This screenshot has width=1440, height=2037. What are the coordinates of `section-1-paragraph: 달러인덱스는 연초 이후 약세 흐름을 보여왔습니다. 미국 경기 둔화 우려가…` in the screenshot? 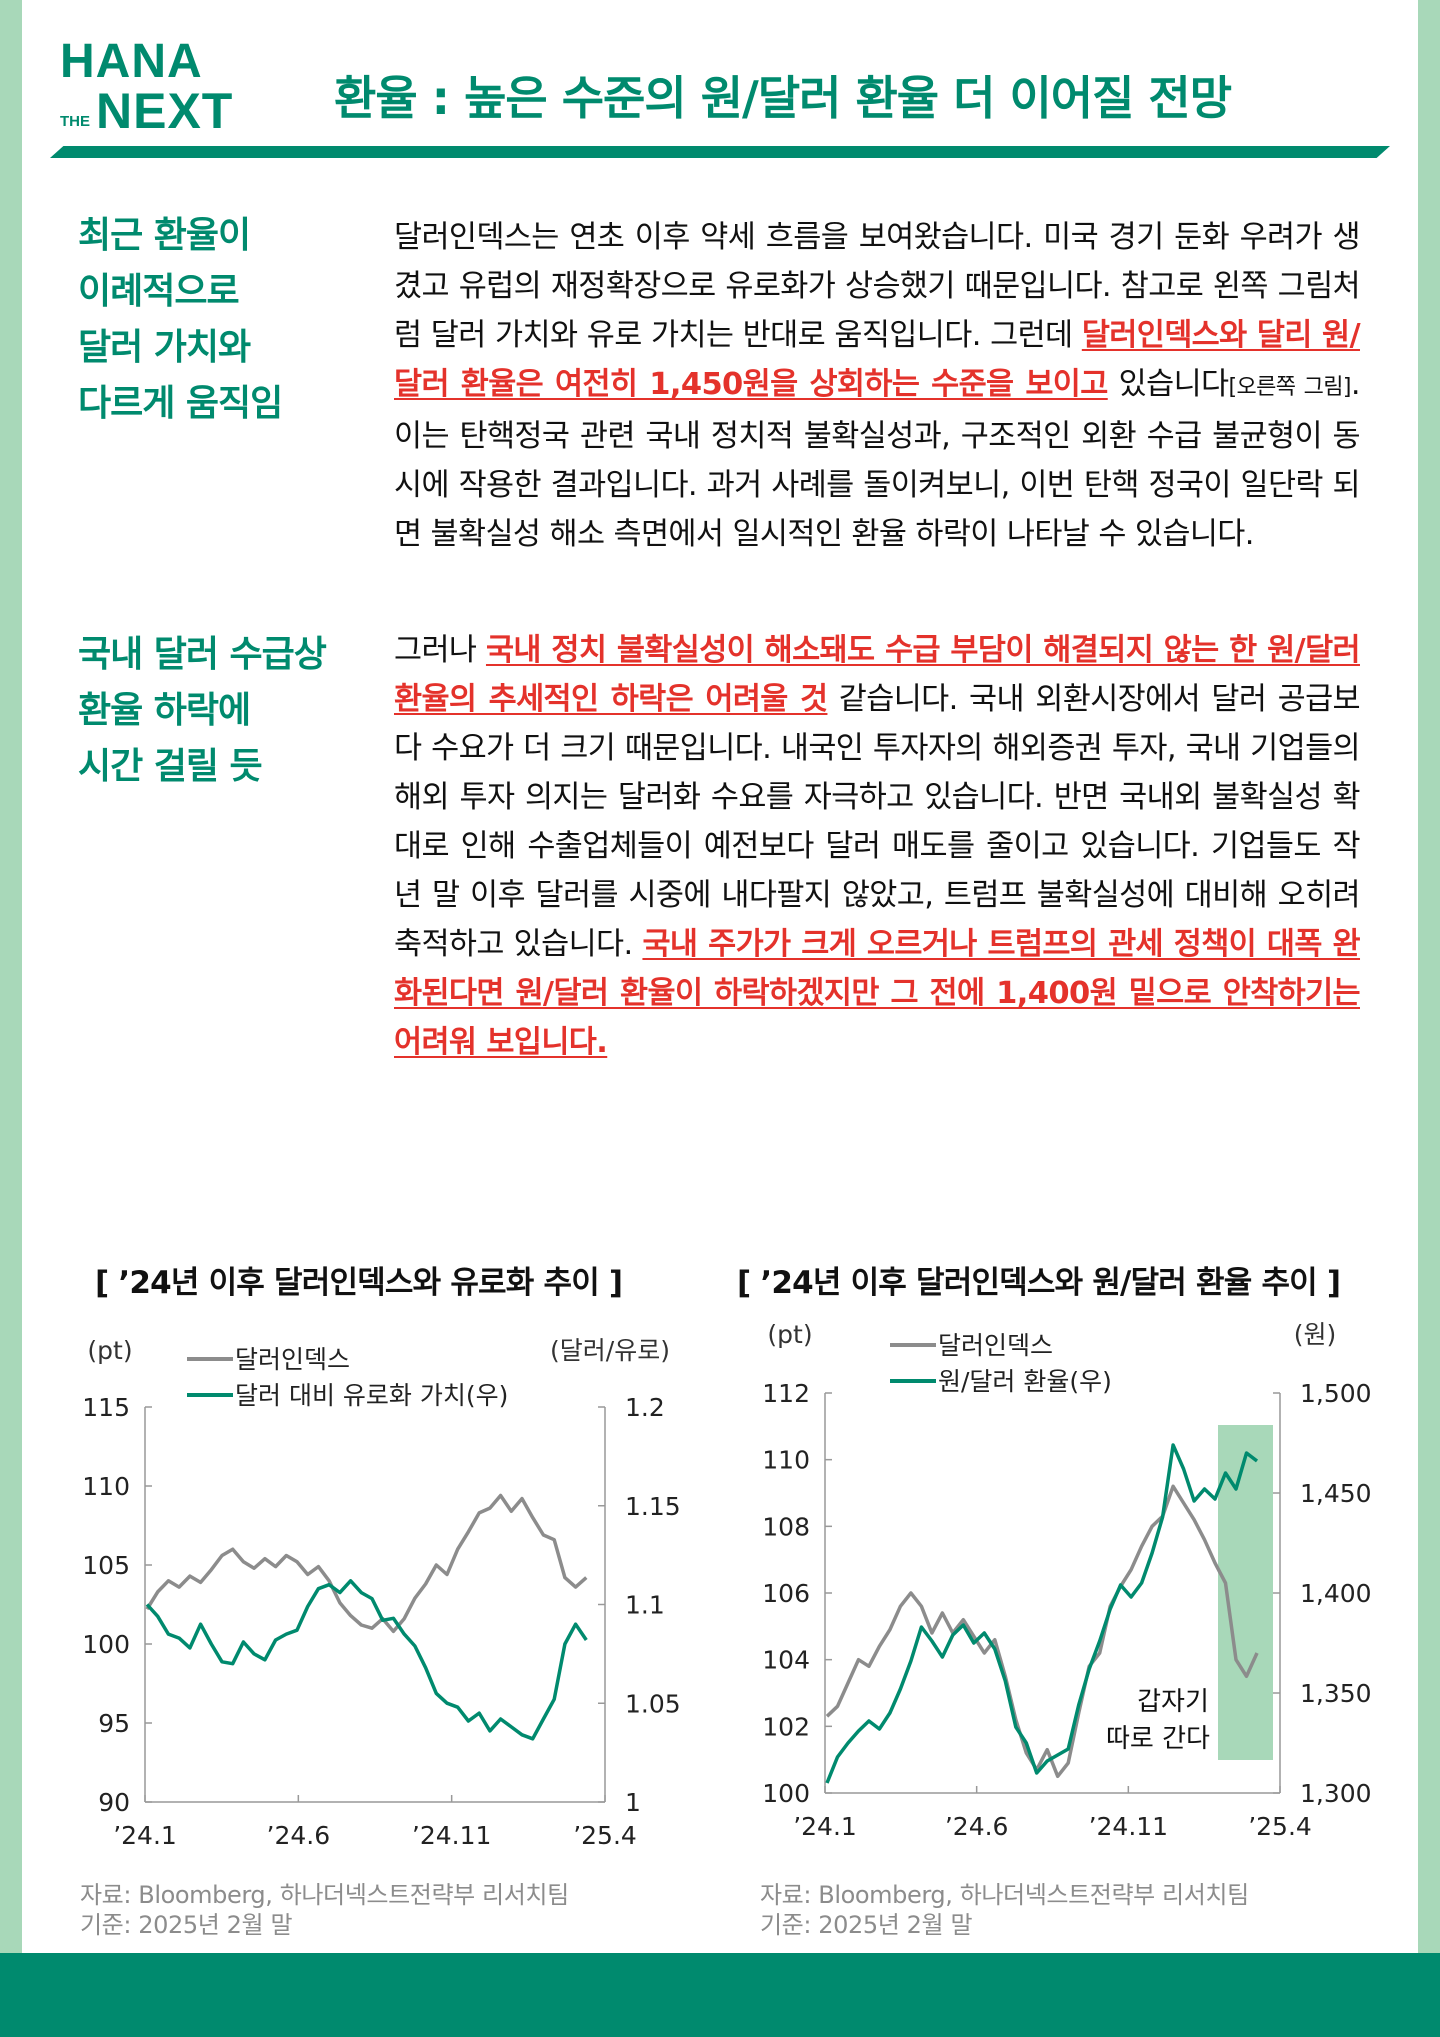 It's located at (877, 386).